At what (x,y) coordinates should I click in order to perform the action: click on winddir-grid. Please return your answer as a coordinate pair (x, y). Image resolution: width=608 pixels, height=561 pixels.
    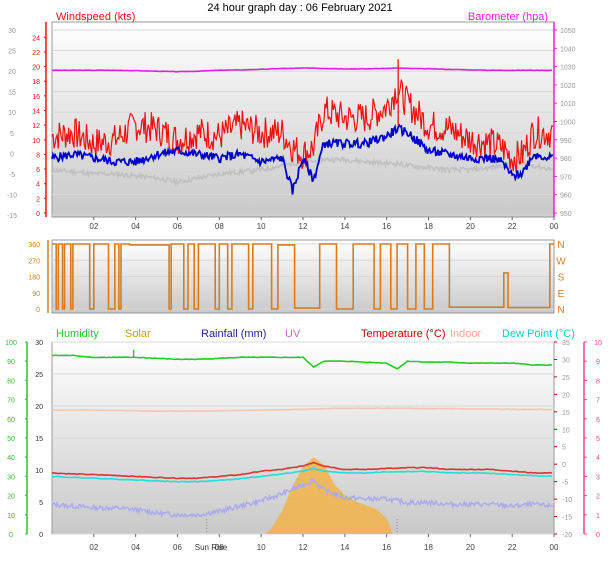
    Looking at the image, I should click on (303, 276).